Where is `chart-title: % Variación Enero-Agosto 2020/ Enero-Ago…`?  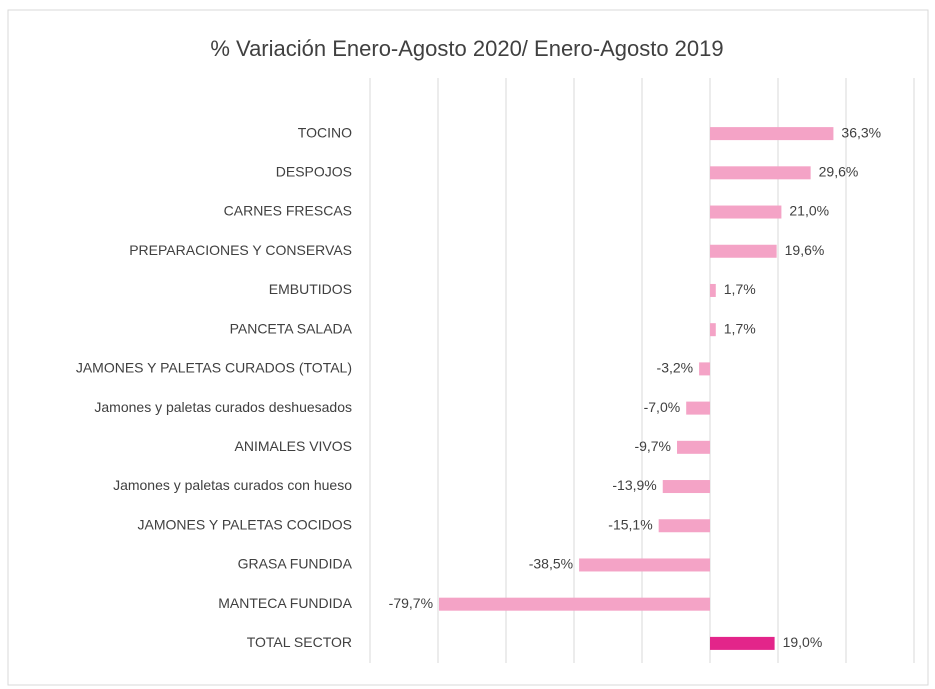
chart-title: % Variación Enero-Agosto 2020/ Enero-Ago… is located at coordinates (466, 48).